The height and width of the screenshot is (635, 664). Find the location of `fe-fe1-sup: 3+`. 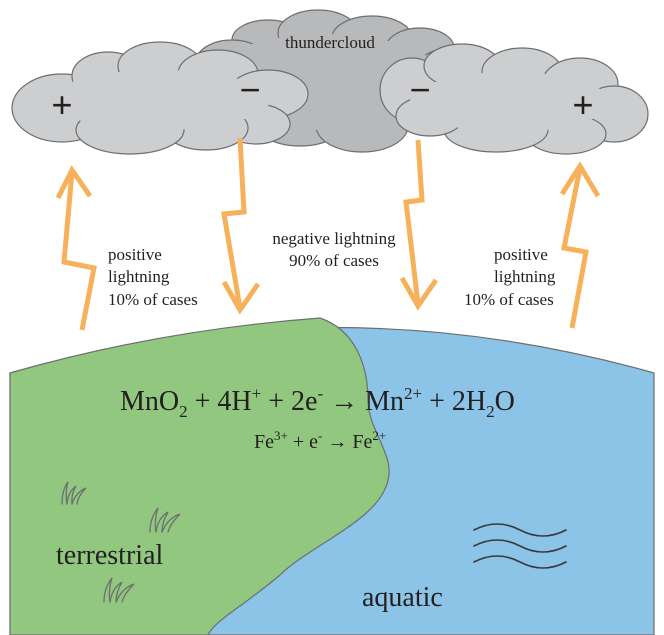

fe-fe1-sup: 3+ is located at coordinates (281, 435).